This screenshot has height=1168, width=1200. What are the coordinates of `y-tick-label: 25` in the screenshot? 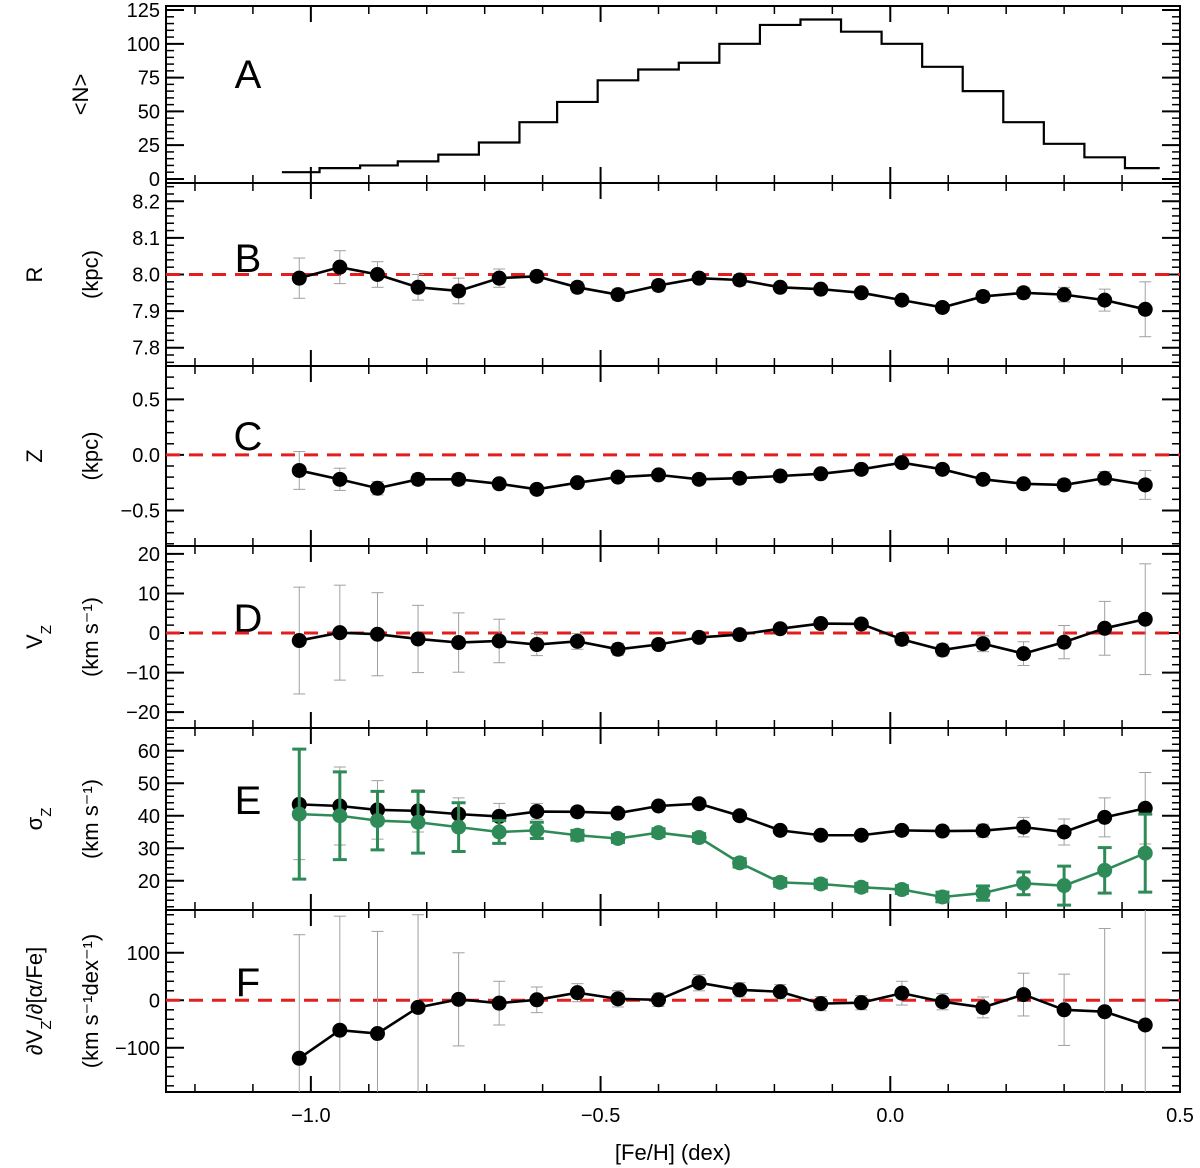 It's located at (149, 146).